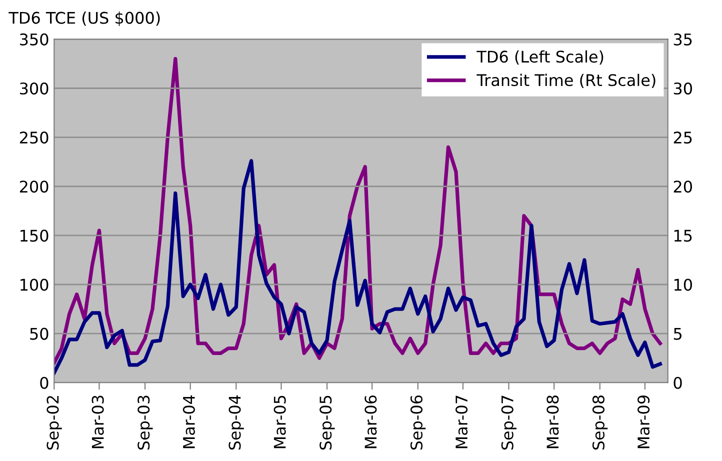 This screenshot has height=461, width=722. I want to click on x-tick-label: Mar-06, so click(370, 421).